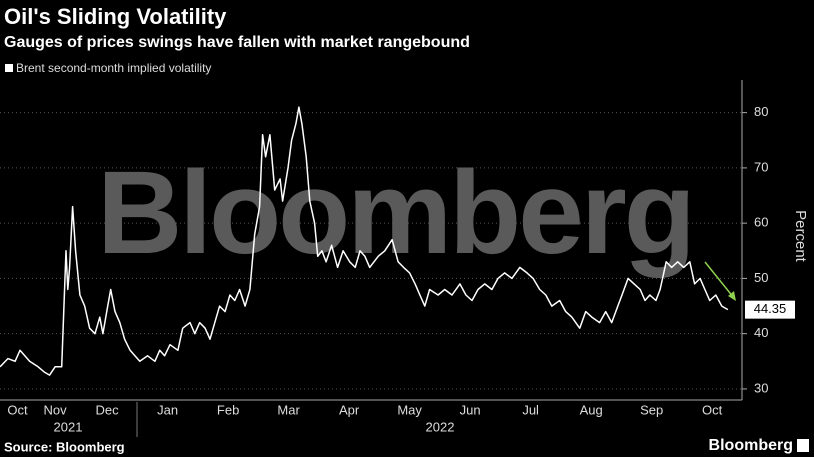 This screenshot has width=814, height=457. Describe the element at coordinates (800, 236) in the screenshot. I see `y-axis-label: Percent` at that location.